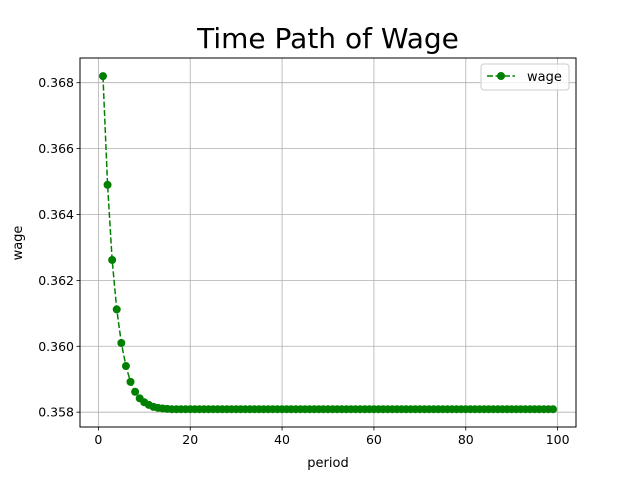 This screenshot has height=480, width=640. I want to click on y-tick-label: 0.366, so click(56, 148).